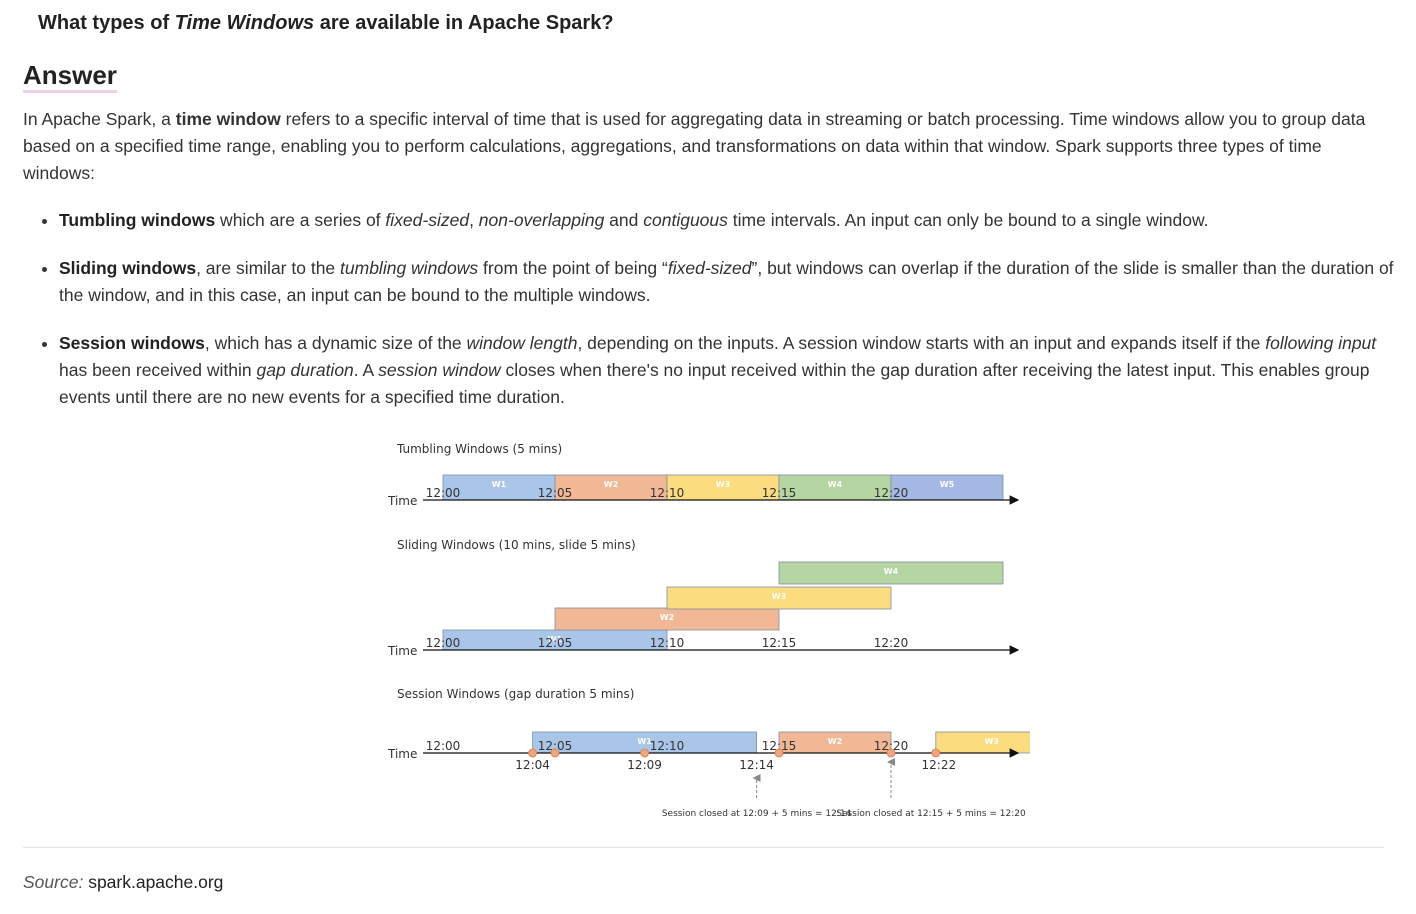 This screenshot has height=914, width=1416. I want to click on tumbling-text: ,, so click(474, 220).